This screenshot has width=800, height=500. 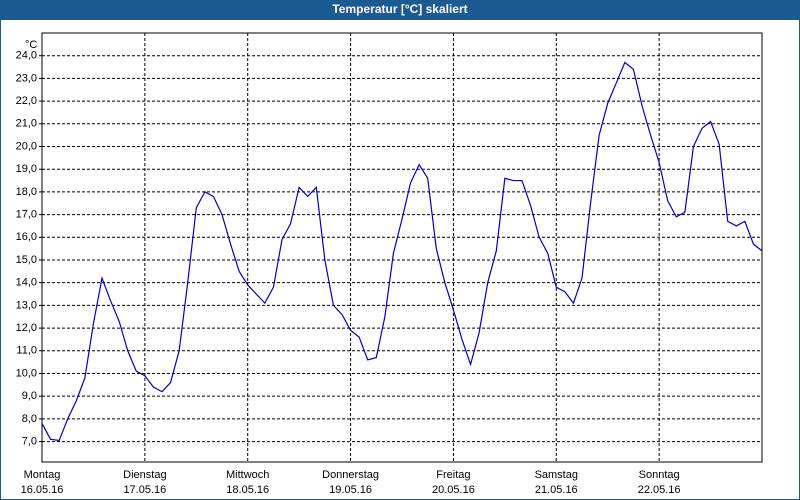 What do you see at coordinates (350, 490) in the screenshot?
I see `x-tick-date: 19.05.16` at bounding box center [350, 490].